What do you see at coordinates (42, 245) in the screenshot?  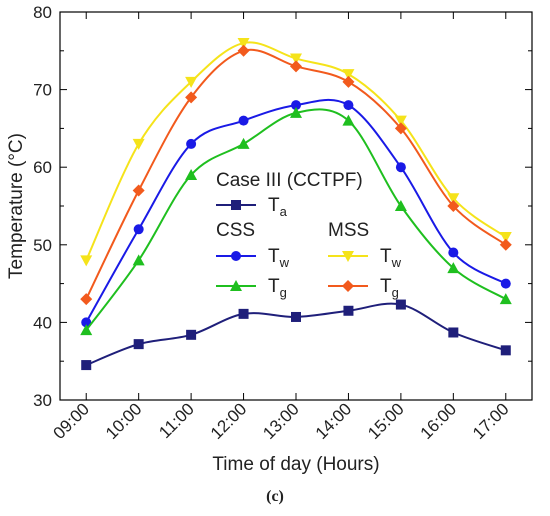 I see `y-tick-label: 50` at bounding box center [42, 245].